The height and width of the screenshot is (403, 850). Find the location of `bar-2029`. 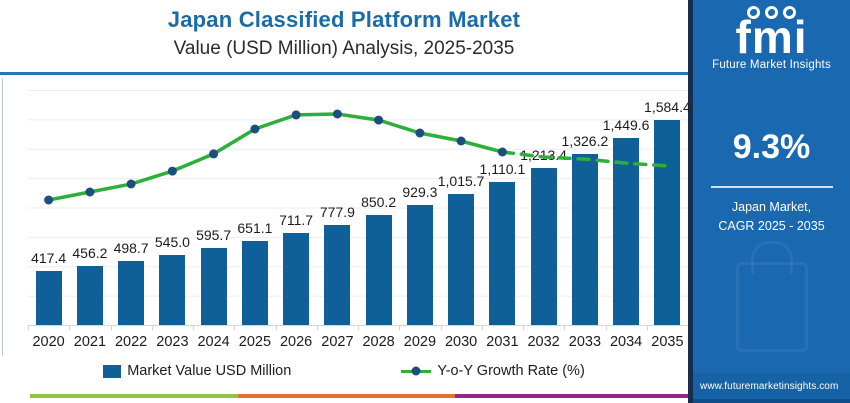

bar-2029 is located at coordinates (419, 265).